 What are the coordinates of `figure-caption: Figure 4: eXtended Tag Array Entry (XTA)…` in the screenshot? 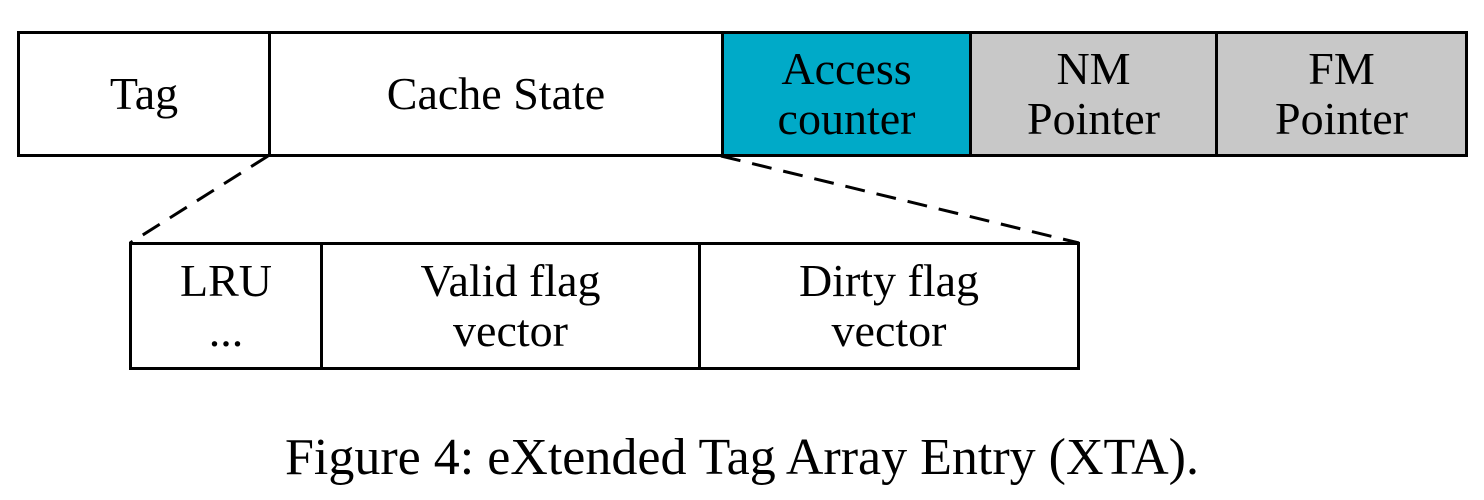 It's located at (742, 457).